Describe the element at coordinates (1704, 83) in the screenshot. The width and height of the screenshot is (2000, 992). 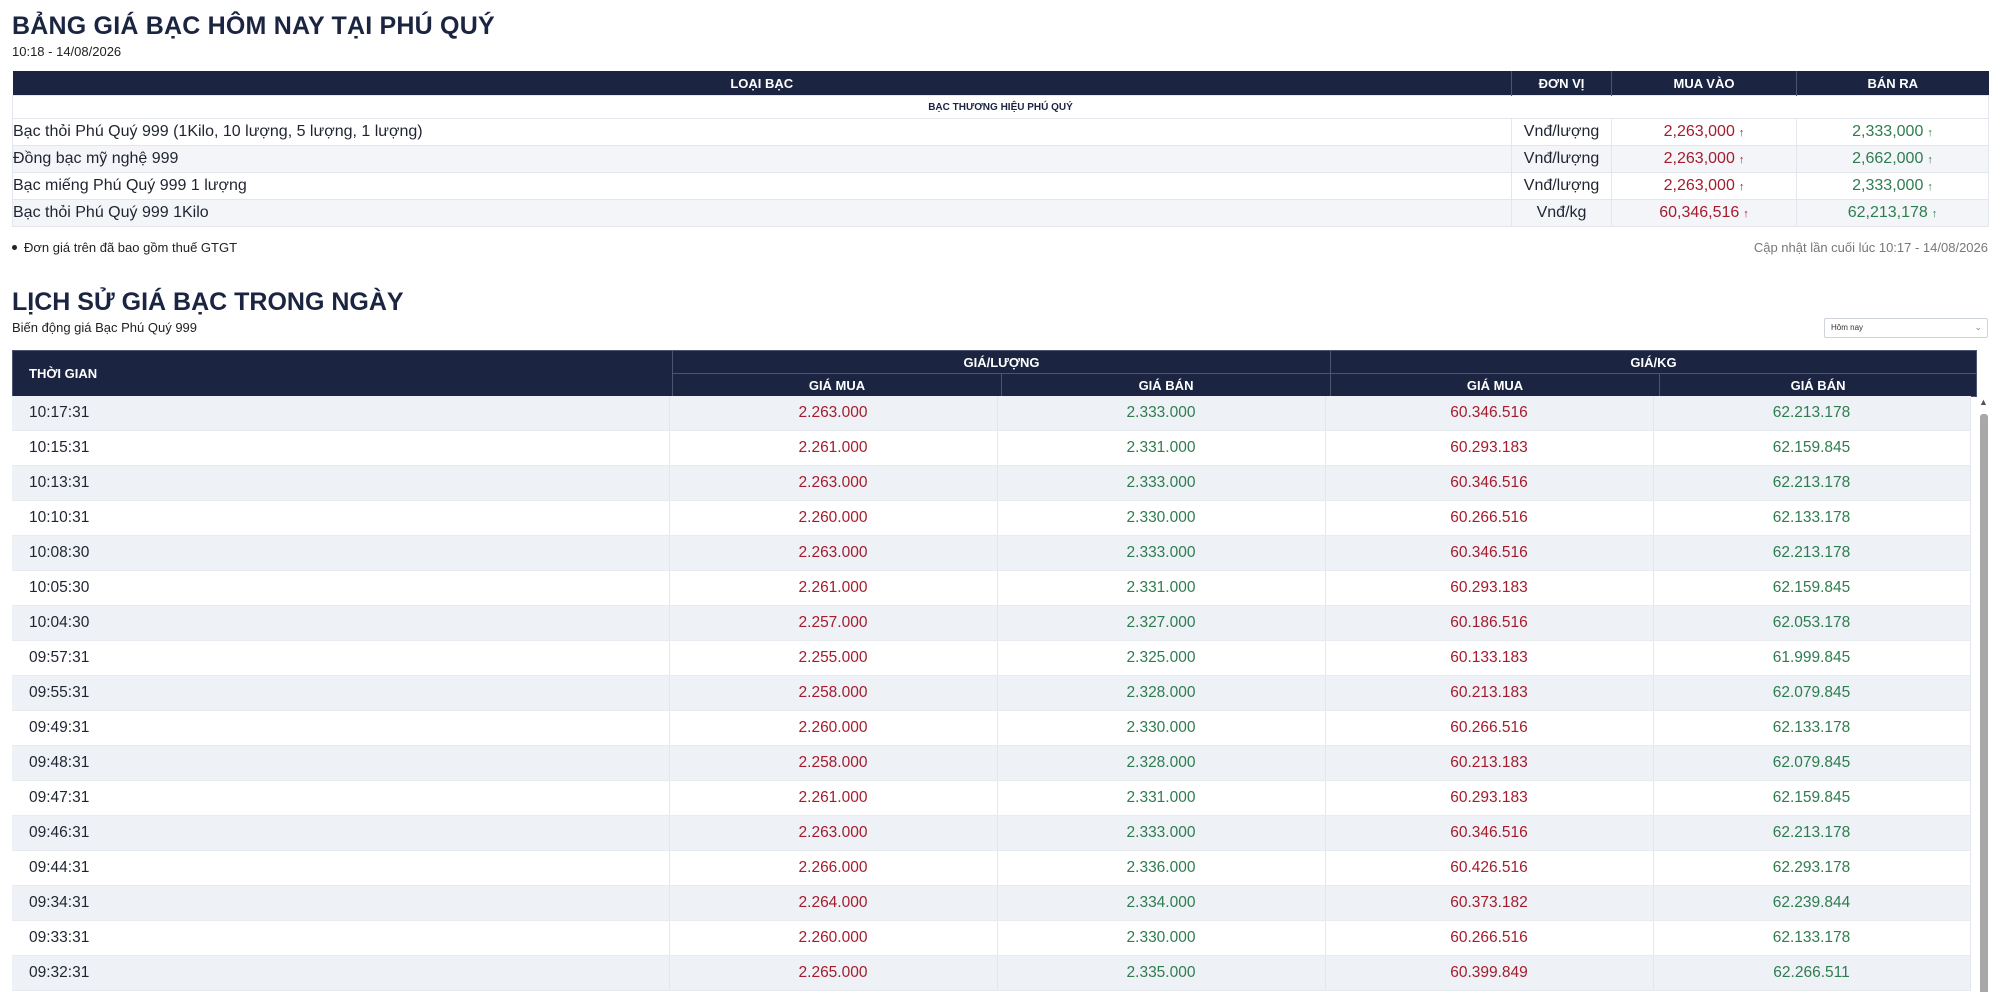
I see `col-header-buy: MUA VÀO` at that location.